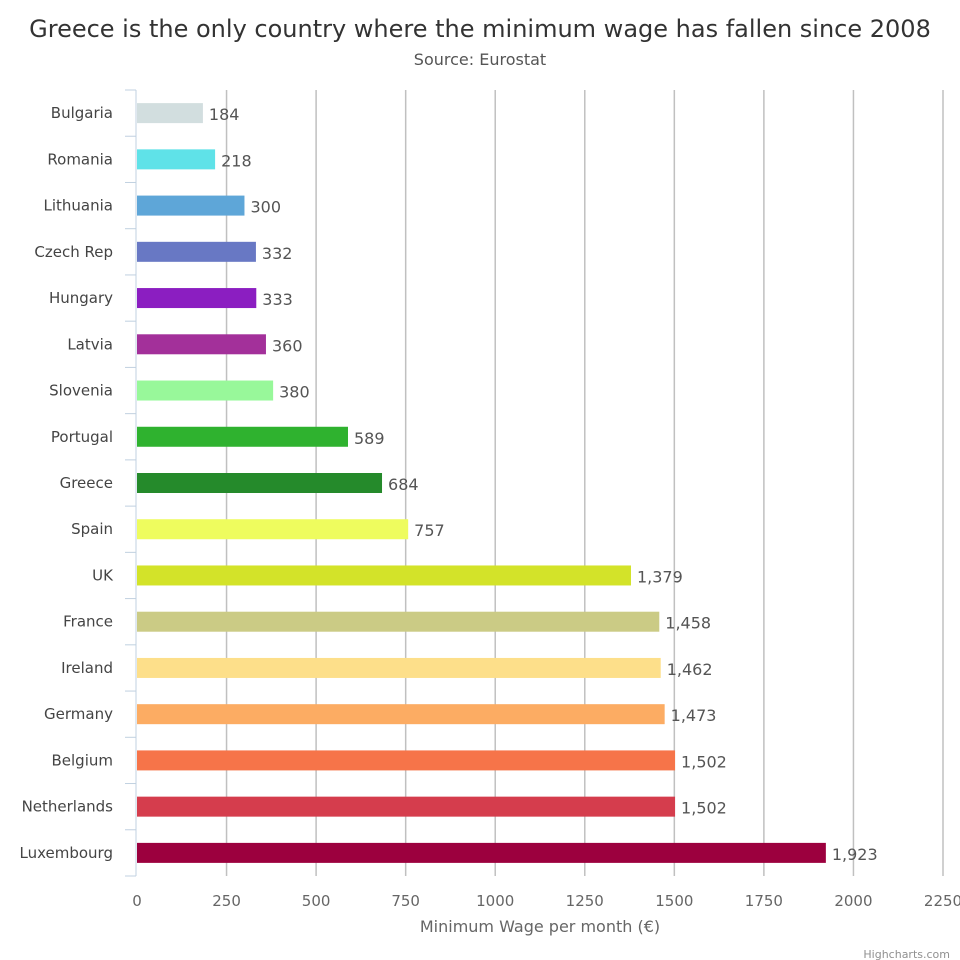 This screenshot has width=960, height=960. I want to click on category-label: Belgium, so click(83, 760).